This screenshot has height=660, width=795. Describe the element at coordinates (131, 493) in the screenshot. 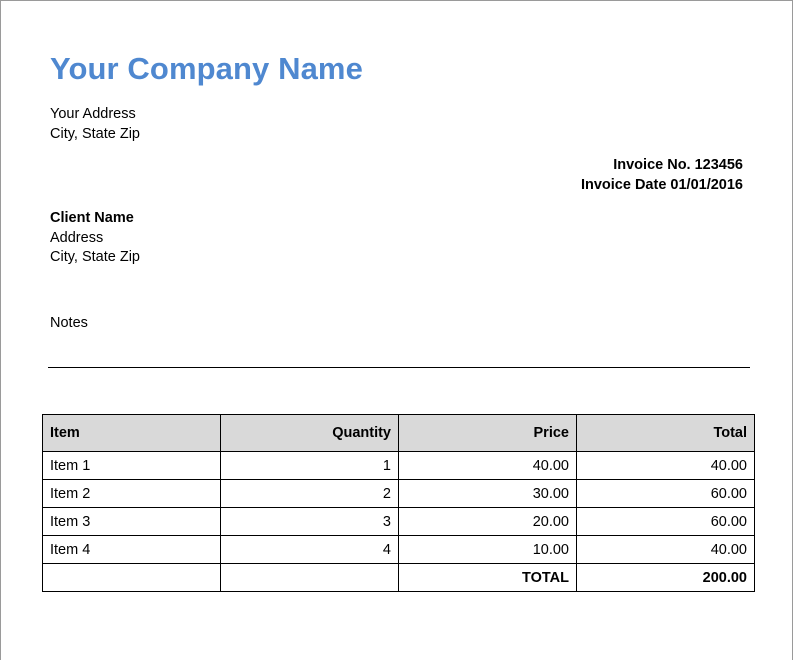

I see `row-item: Item 2` at that location.